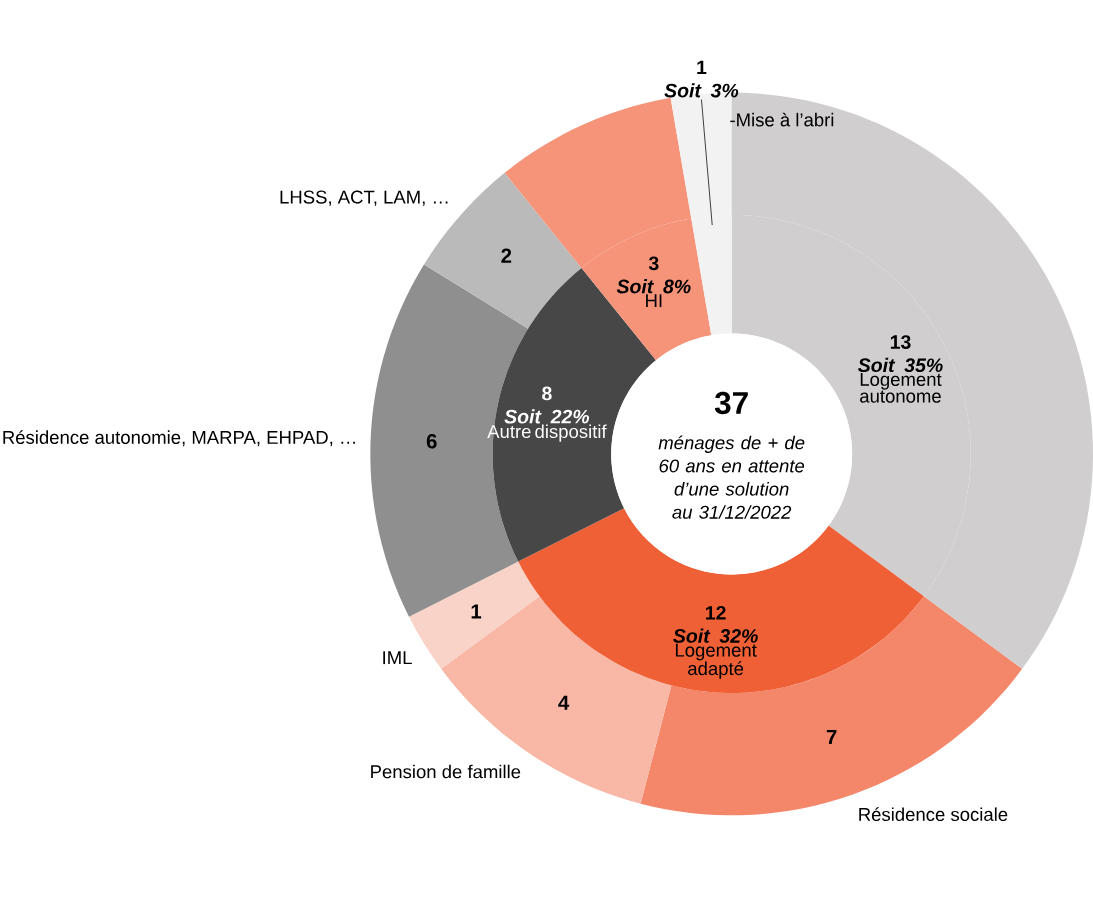 This screenshot has width=1093, height=913. I want to click on slice-label: Logement adapté, so click(716, 661).